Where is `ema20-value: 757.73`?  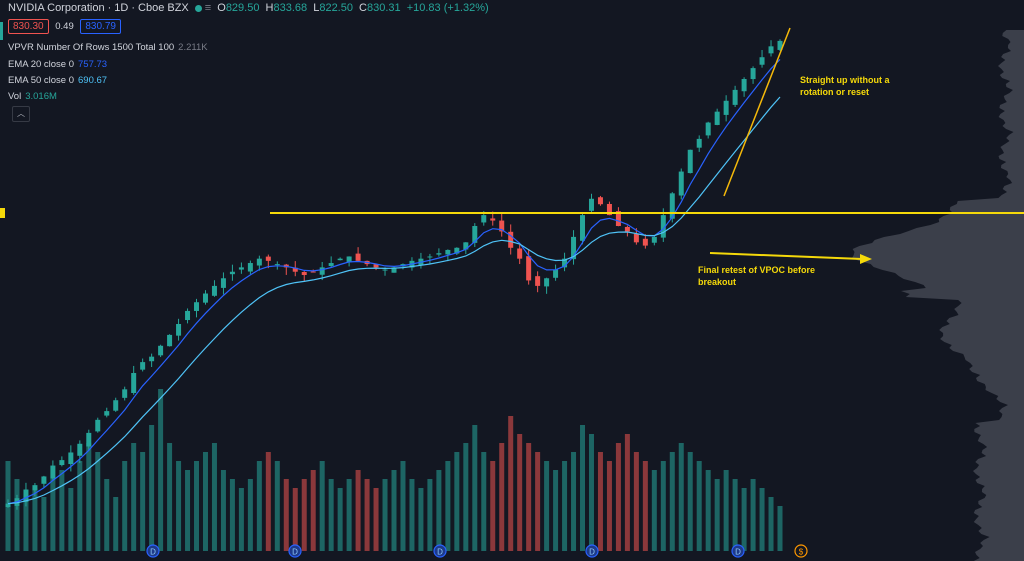 ema20-value: 757.73 is located at coordinates (93, 64).